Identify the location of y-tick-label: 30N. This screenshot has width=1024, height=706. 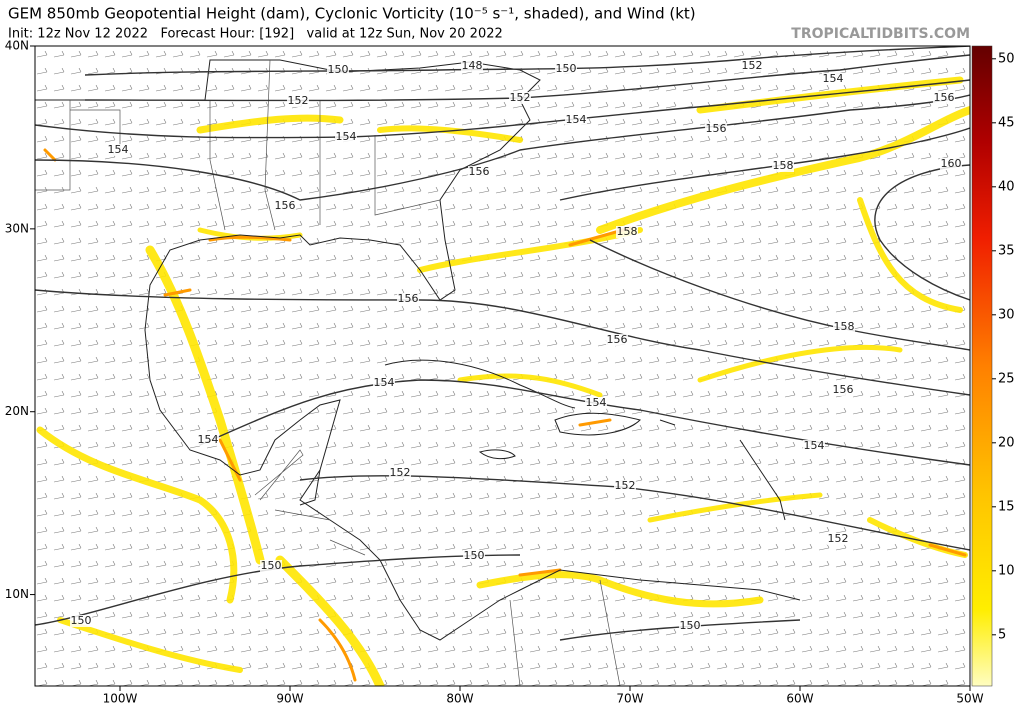
(17, 228).